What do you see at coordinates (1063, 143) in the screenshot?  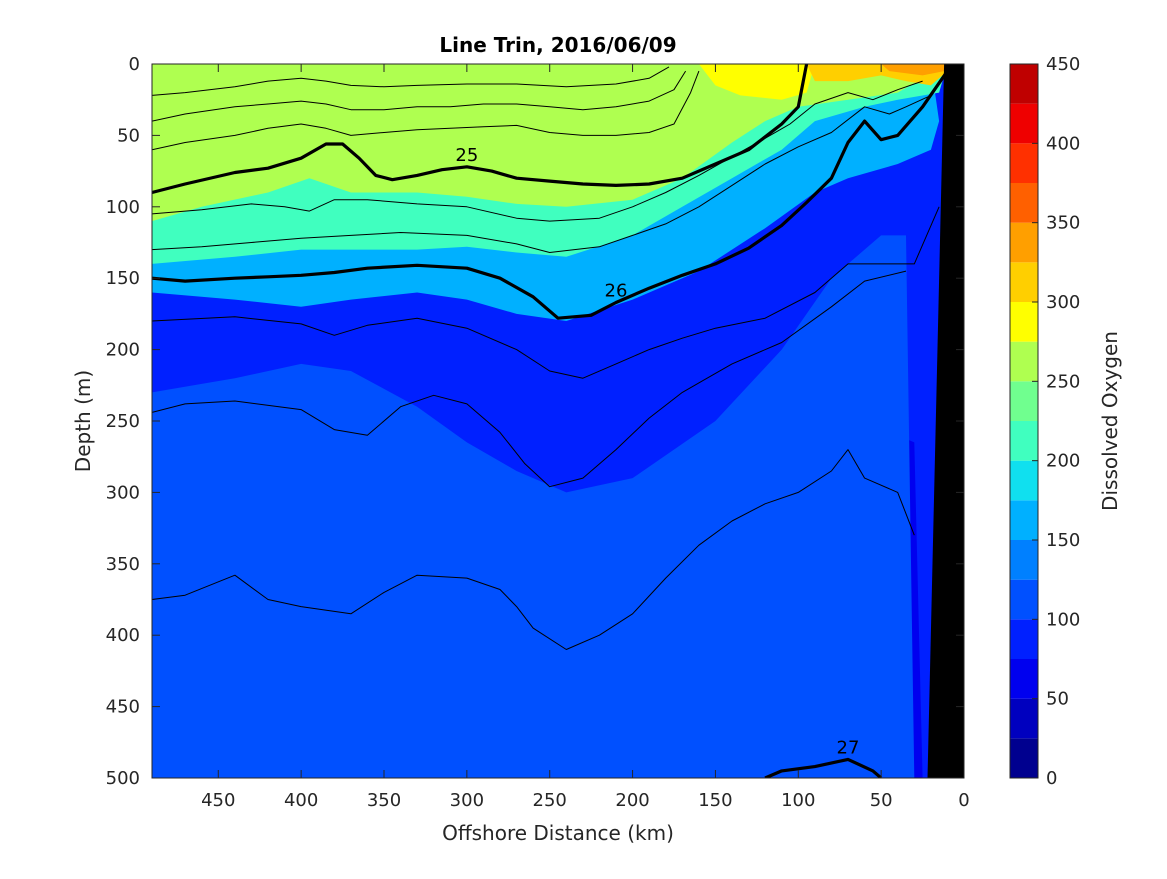 I see `colorbar-tick-label: 400` at bounding box center [1063, 143].